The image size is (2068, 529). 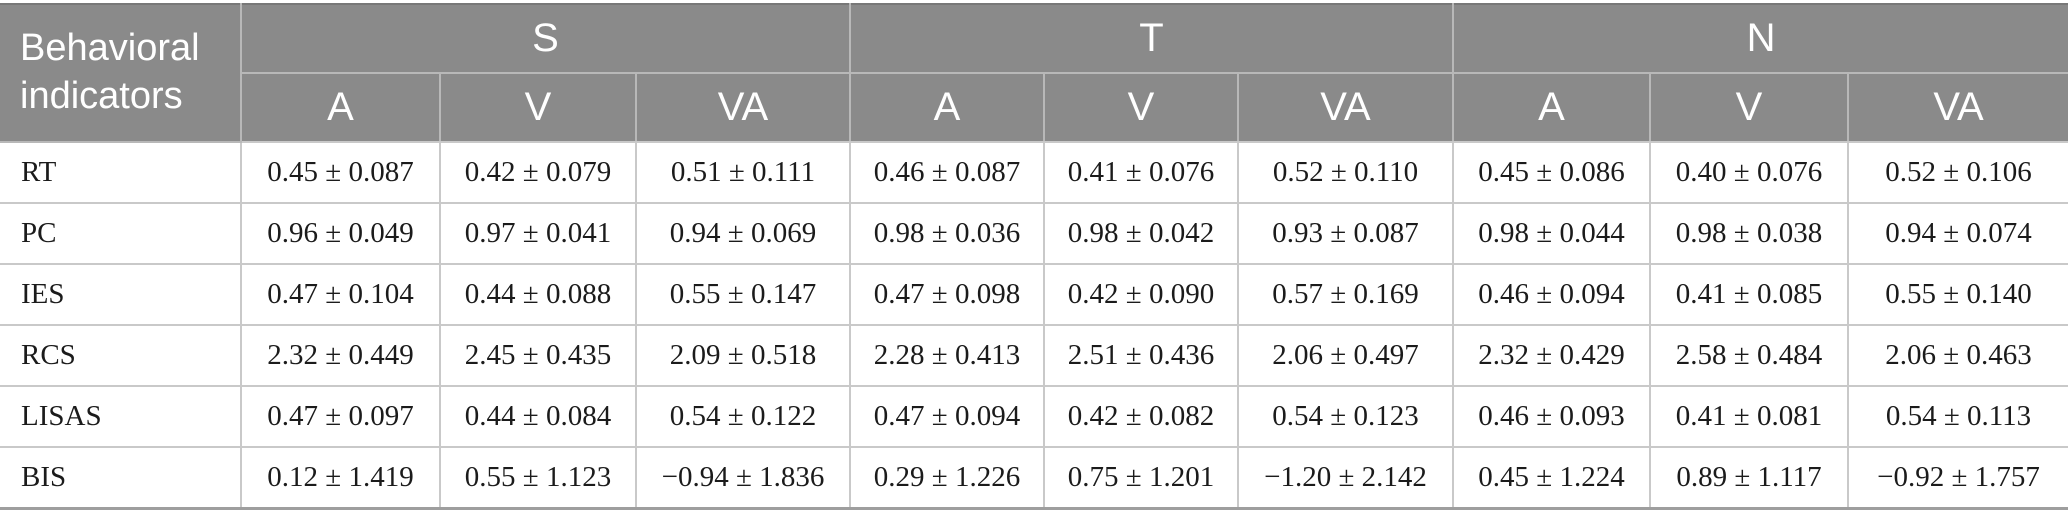 What do you see at coordinates (1141, 355) in the screenshot?
I see `data-cell: 2.51 ± 0.436` at bounding box center [1141, 355].